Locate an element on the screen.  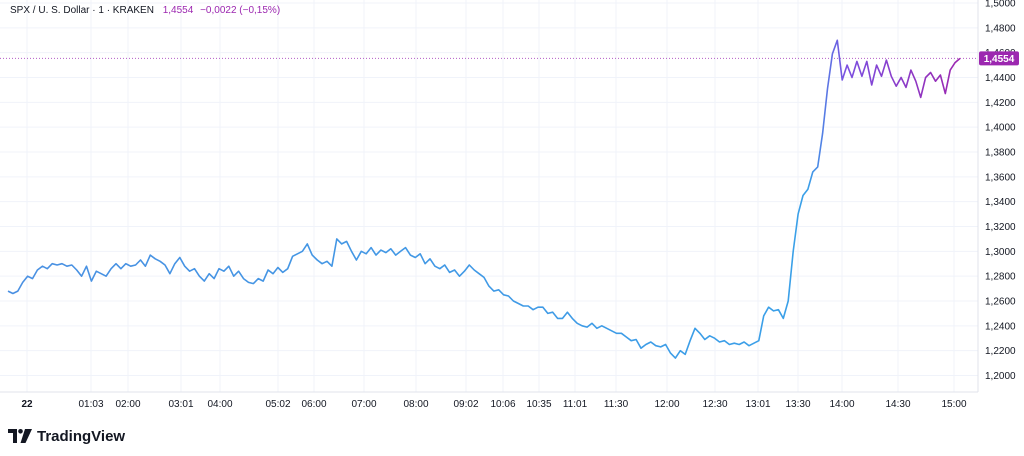
y-tick-label: 1,3600 is located at coordinates (1000, 177).